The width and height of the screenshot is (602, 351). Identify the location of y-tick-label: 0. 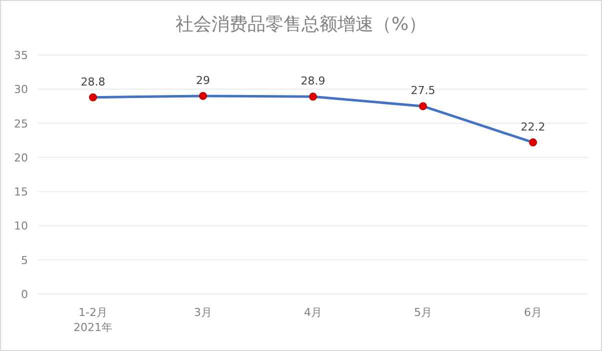
(24, 294).